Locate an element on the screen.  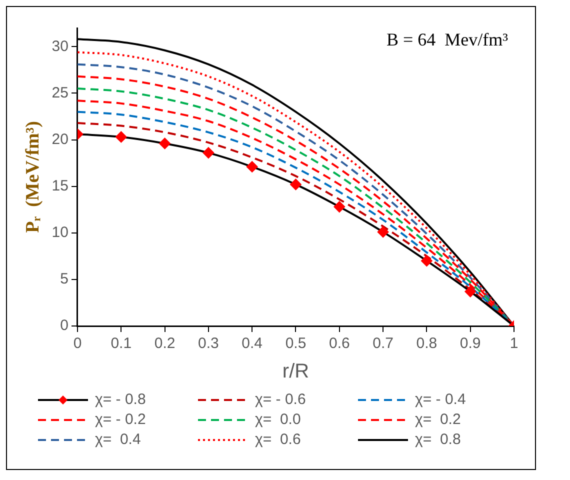
y-tick-label: 0 is located at coordinates (64, 325).